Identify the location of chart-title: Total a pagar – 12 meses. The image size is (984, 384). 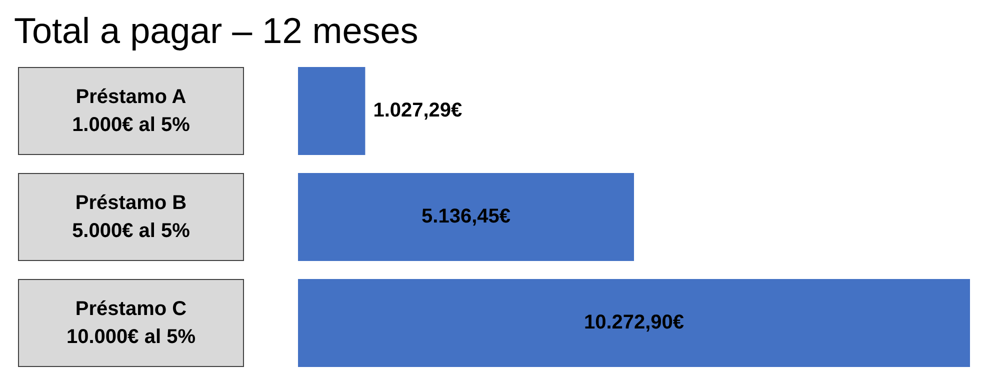
(216, 31).